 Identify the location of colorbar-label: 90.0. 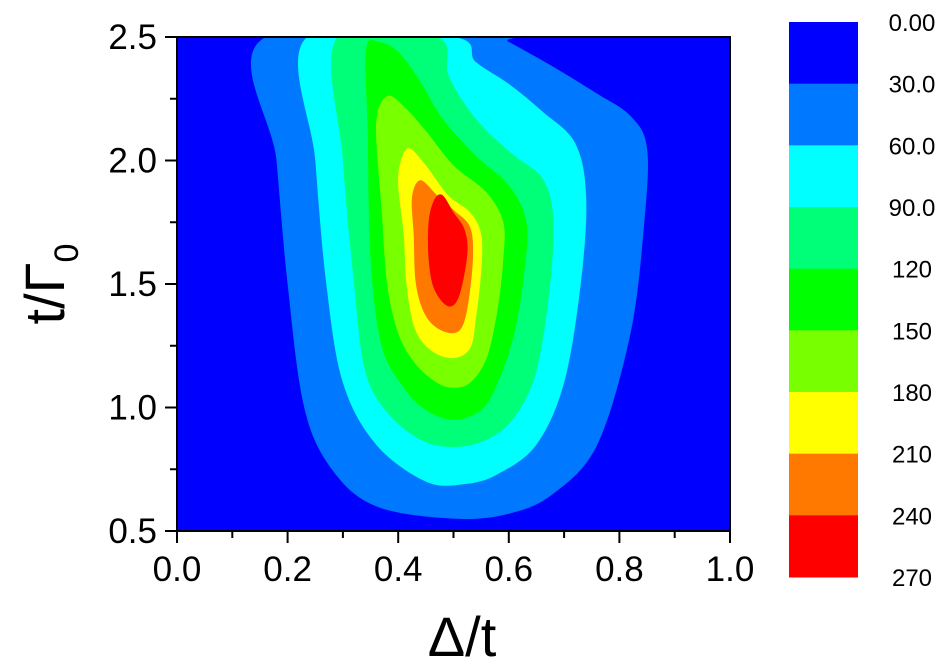
(912, 208).